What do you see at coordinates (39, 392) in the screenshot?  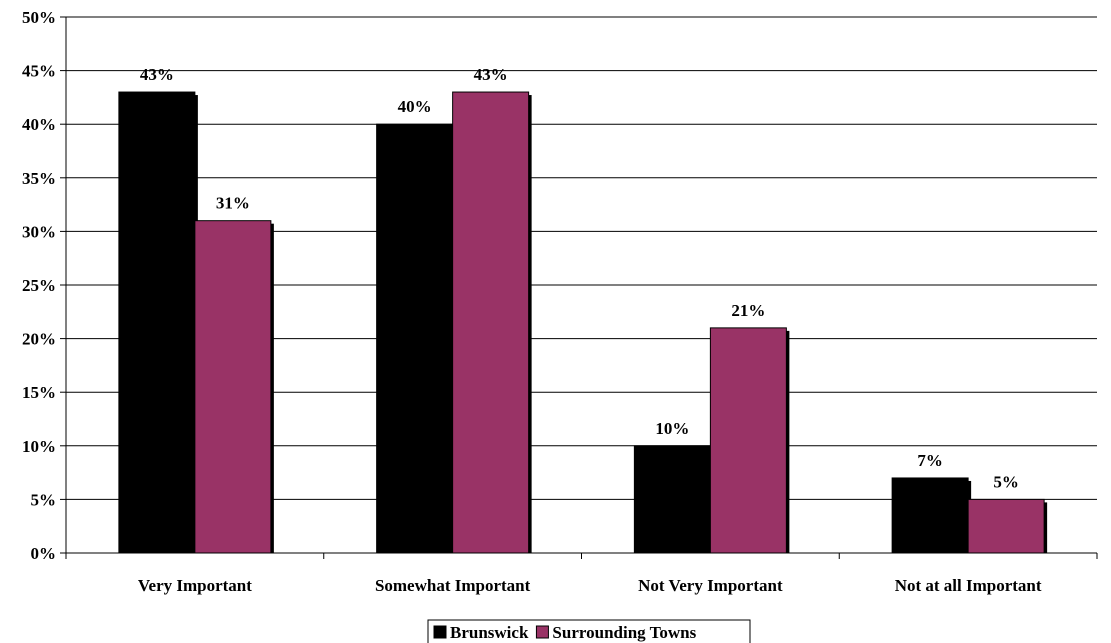 I see `y-tick-label: 15%` at bounding box center [39, 392].